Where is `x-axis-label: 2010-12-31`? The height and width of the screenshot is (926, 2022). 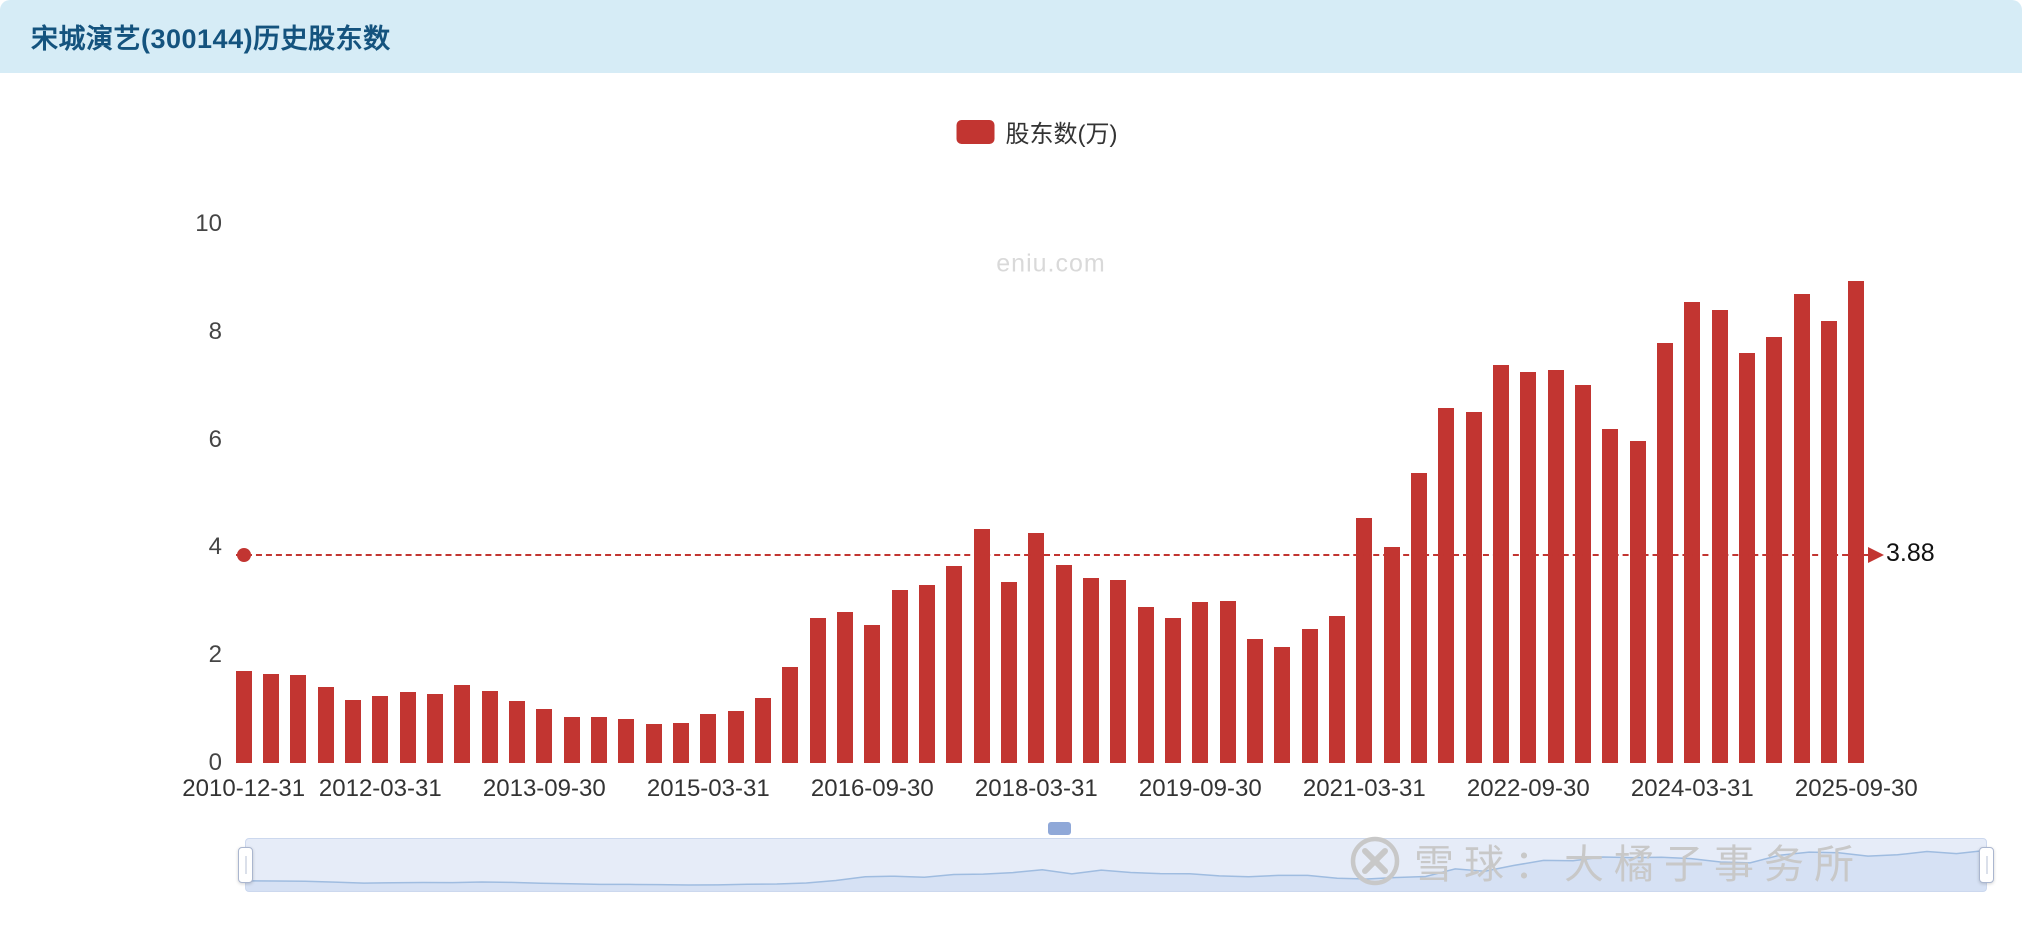
x-axis-label: 2010-12-31 is located at coordinates (244, 788).